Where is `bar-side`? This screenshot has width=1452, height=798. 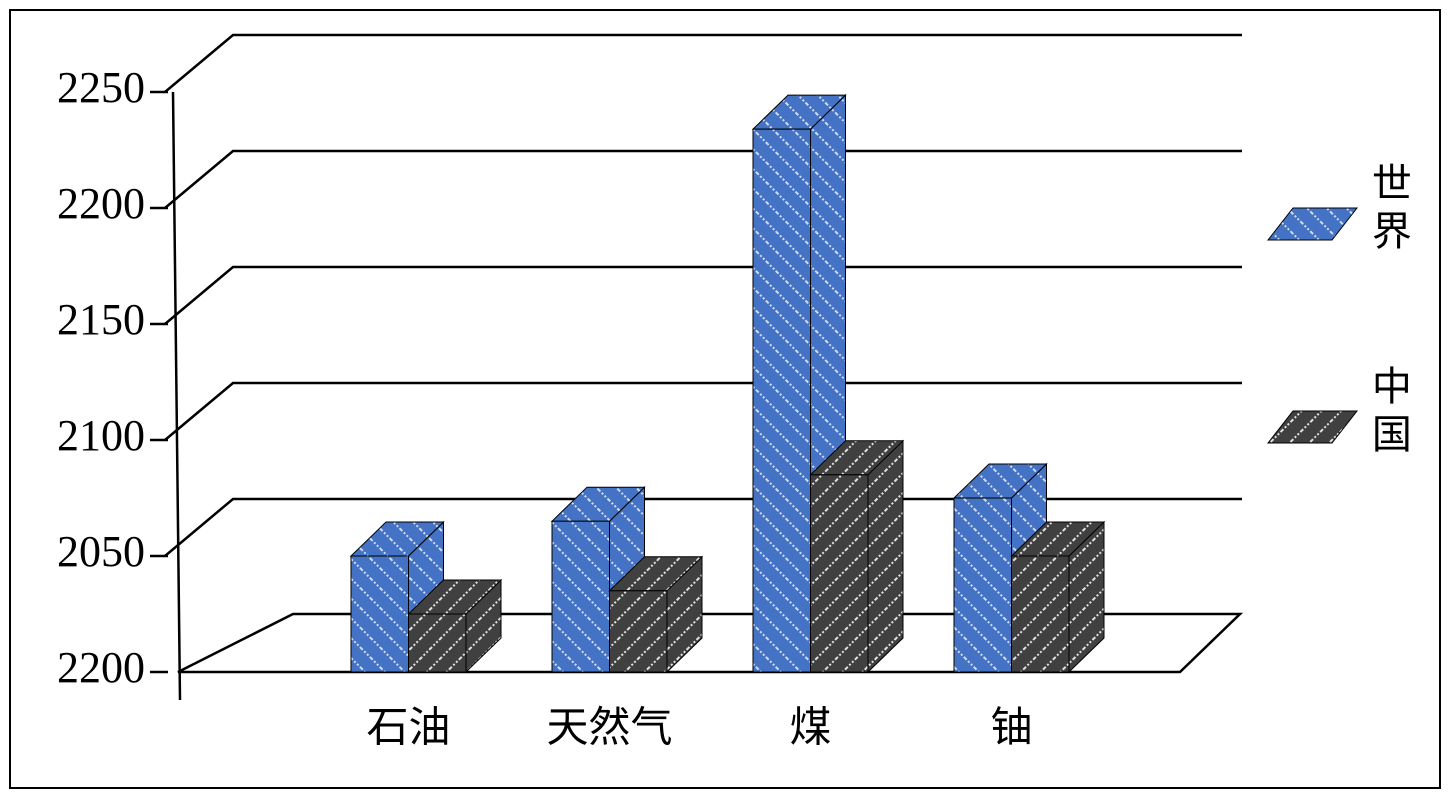 bar-side is located at coordinates (885, 556).